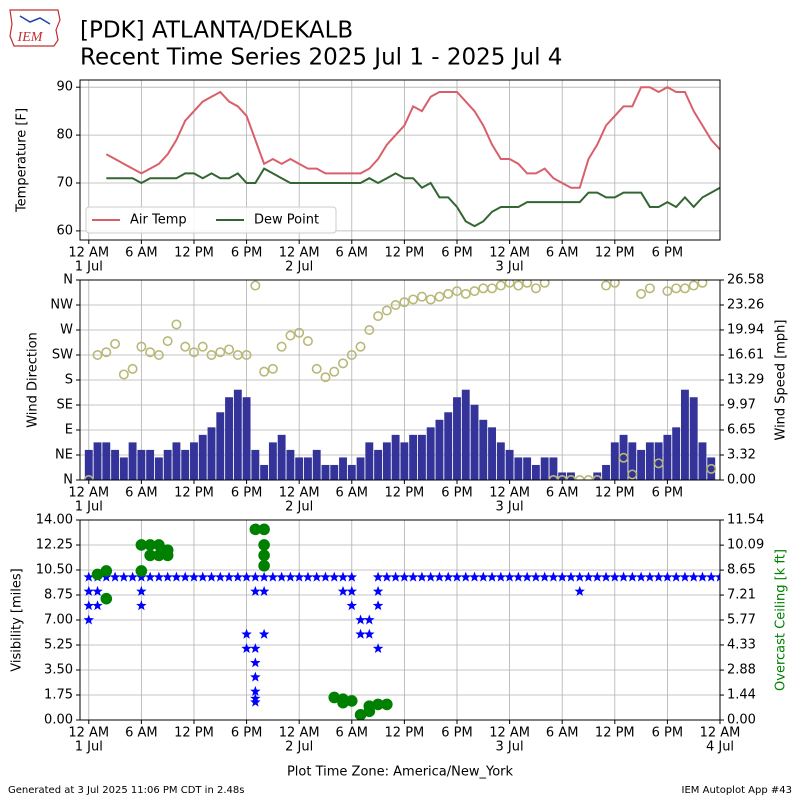 The height and width of the screenshot is (800, 800). What do you see at coordinates (54, 570) in the screenshot?
I see `y-tick-label: 10.50` at bounding box center [54, 570].